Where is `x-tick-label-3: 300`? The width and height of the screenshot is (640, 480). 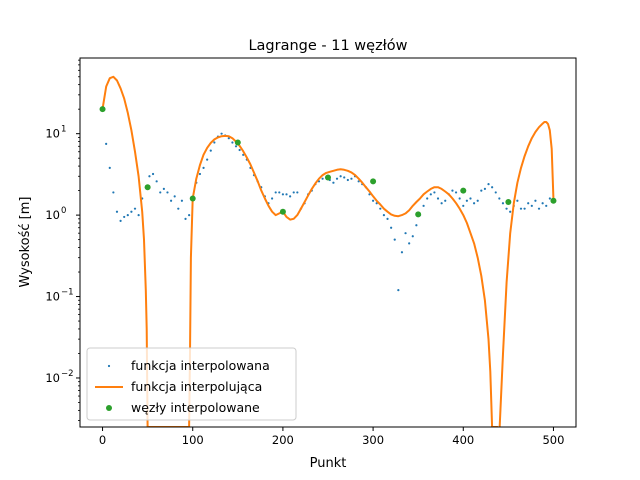
x-tick-label-3: 300 is located at coordinates (373, 440).